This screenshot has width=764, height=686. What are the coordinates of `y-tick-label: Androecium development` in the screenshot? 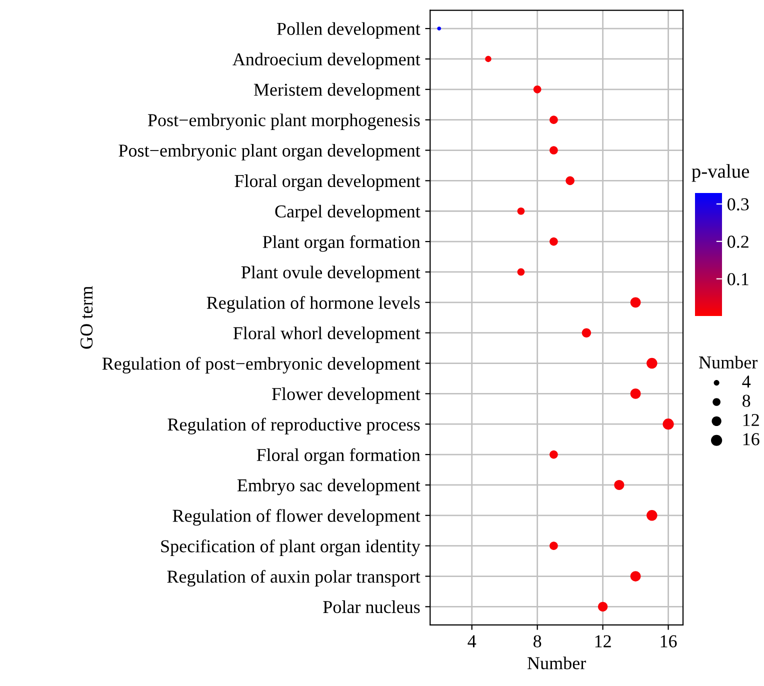 It's located at (326, 61).